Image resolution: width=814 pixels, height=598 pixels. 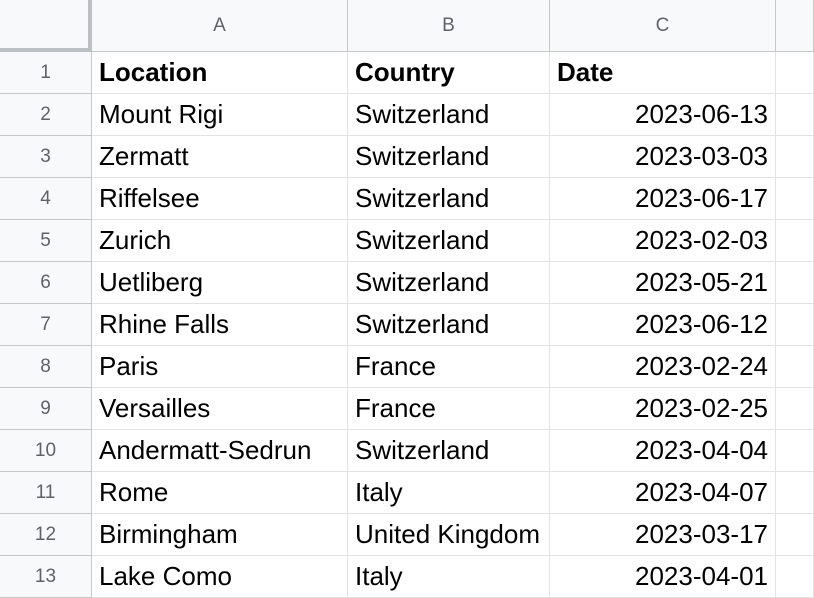 What do you see at coordinates (663, 199) in the screenshot?
I see `table-cell: 2023-06-17` at bounding box center [663, 199].